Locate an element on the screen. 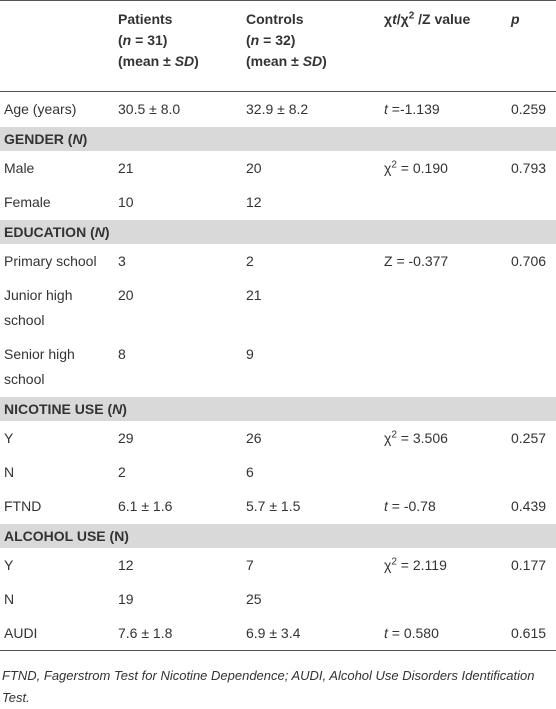 The width and height of the screenshot is (556, 709). cell: 5.7 ± 1.5 is located at coordinates (273, 506).